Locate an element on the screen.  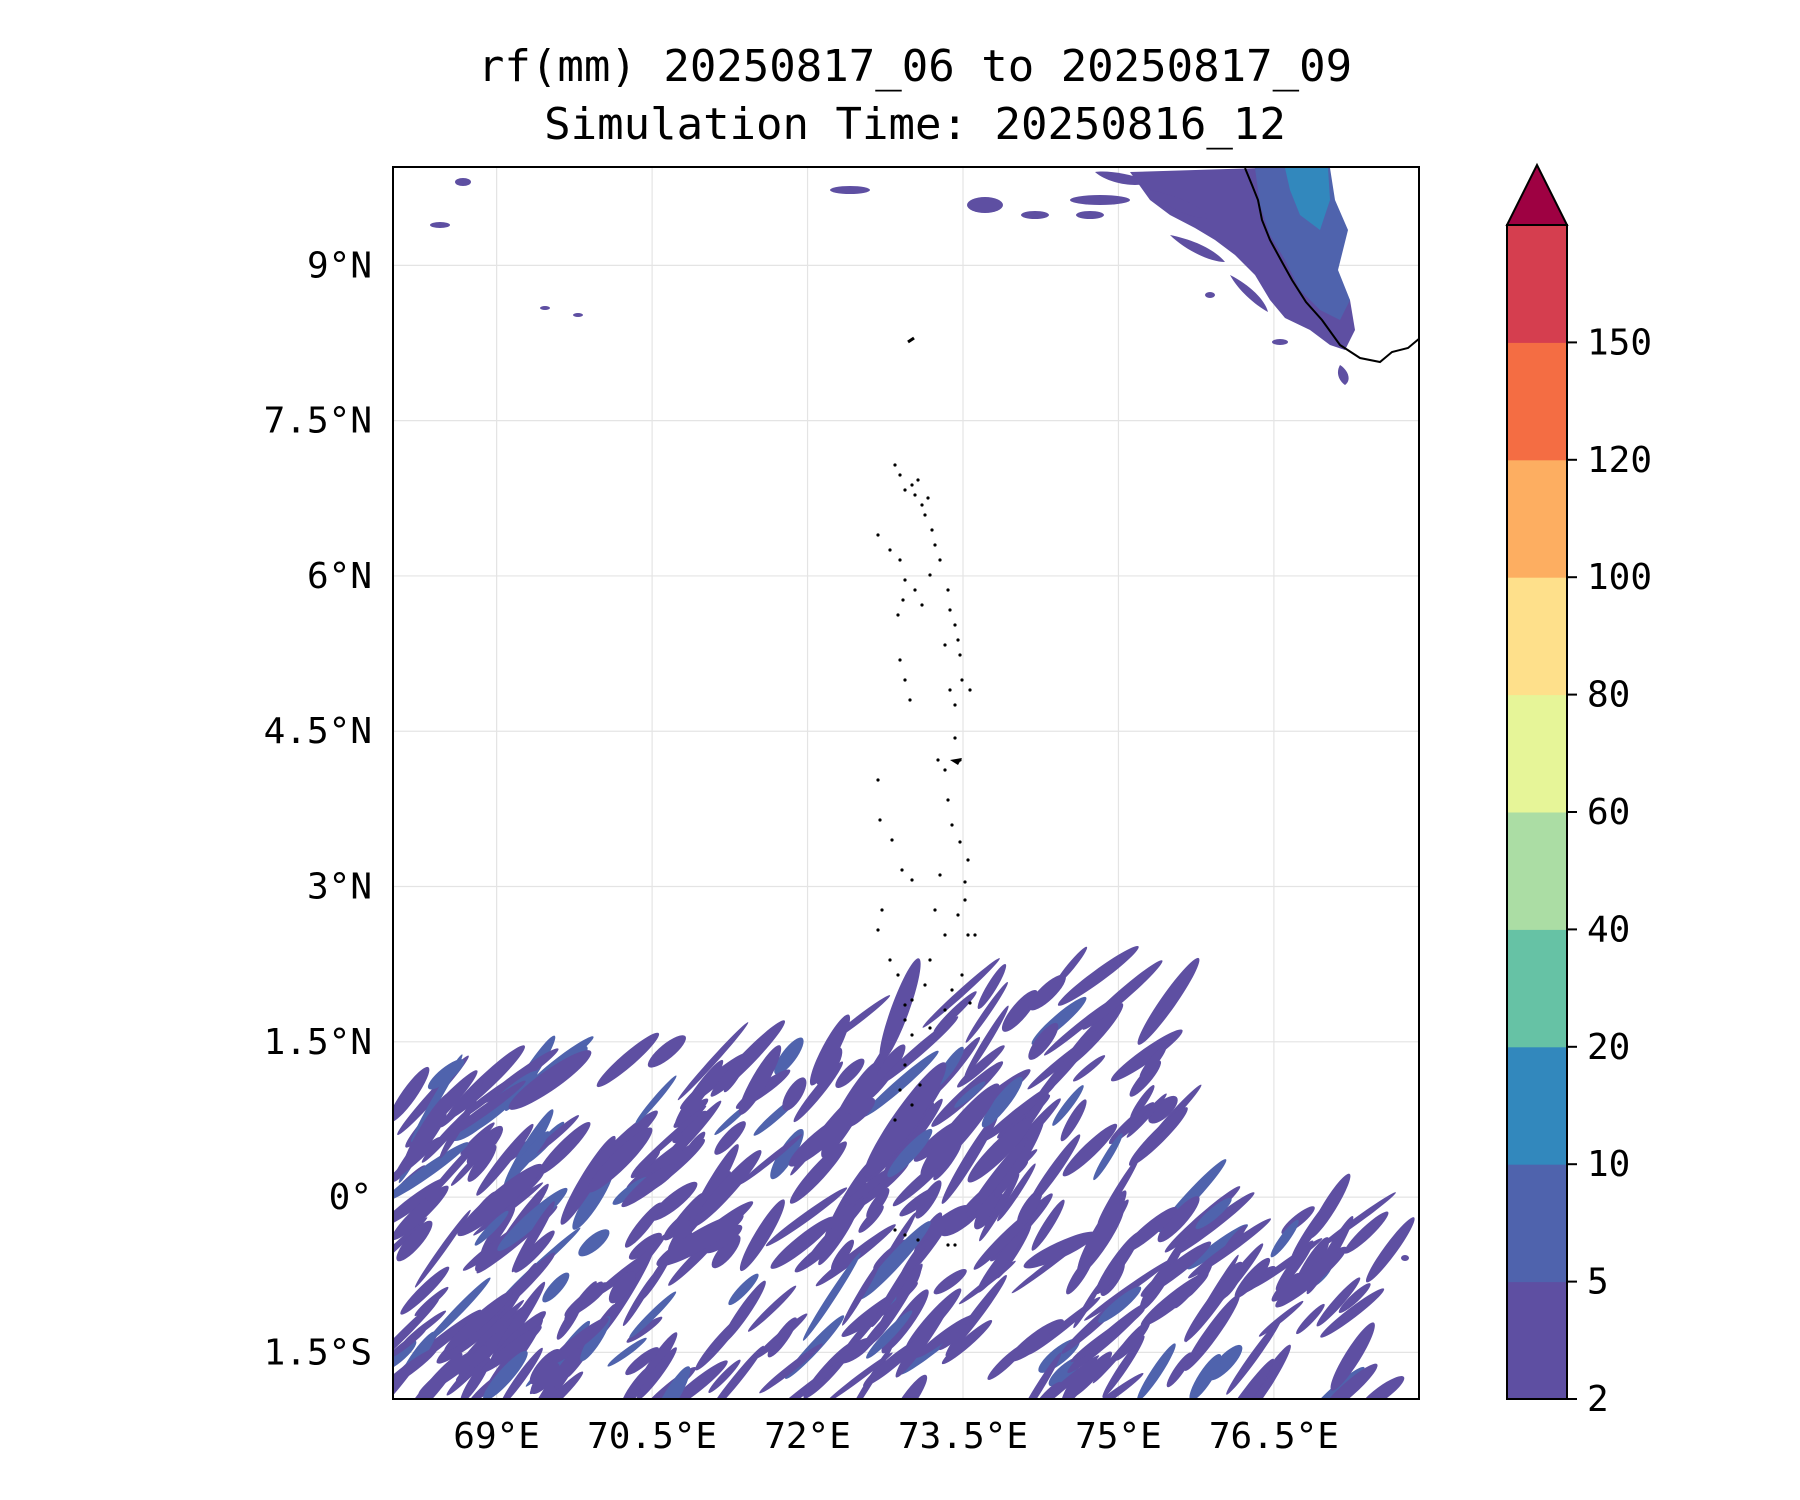
longitude-tick-labels: 69°E 70.5°E 72°E 73.5°E 75°E 76.5°E is located at coordinates (896, 1436).